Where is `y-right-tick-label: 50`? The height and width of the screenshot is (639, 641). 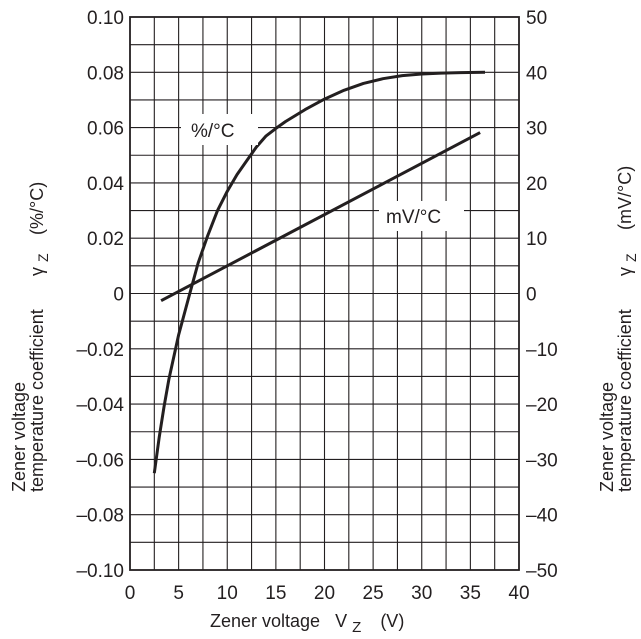 y-right-tick-label: 50 is located at coordinates (536, 18).